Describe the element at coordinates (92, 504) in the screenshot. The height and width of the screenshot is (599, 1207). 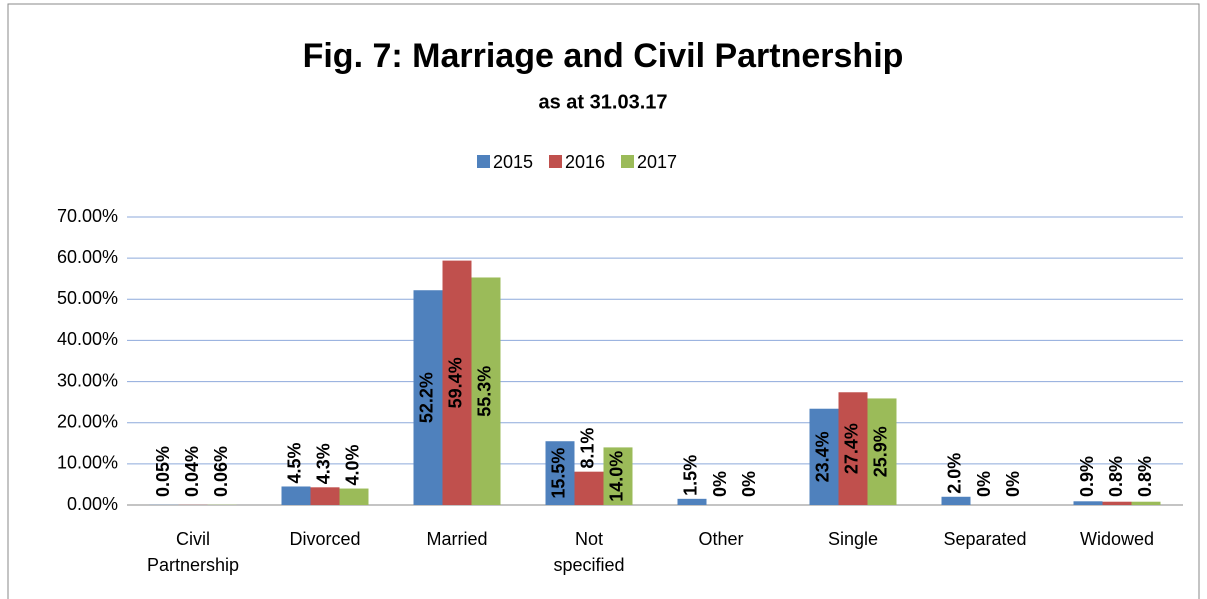
I see `y-tick-label: 0.00%` at that location.